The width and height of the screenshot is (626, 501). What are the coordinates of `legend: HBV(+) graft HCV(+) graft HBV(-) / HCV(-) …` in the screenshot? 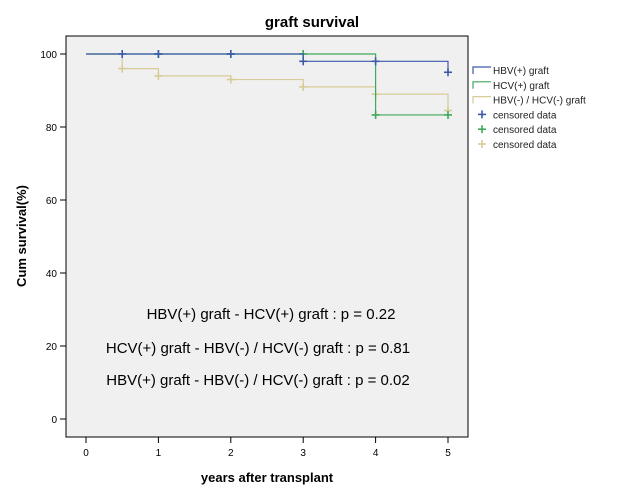 It's located at (529, 108).